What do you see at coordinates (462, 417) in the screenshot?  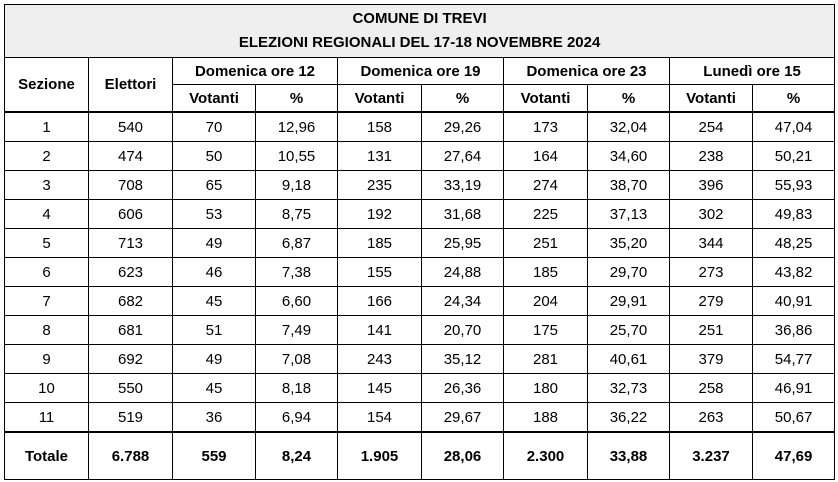 I see `table-cell: 29,67` at bounding box center [462, 417].